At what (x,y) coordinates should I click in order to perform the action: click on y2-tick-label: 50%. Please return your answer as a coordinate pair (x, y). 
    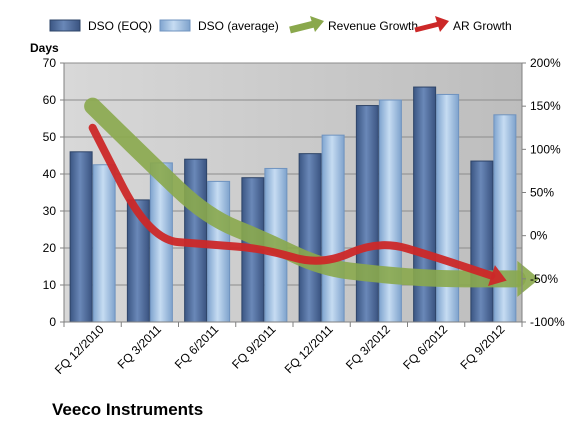
    Looking at the image, I should click on (542, 193).